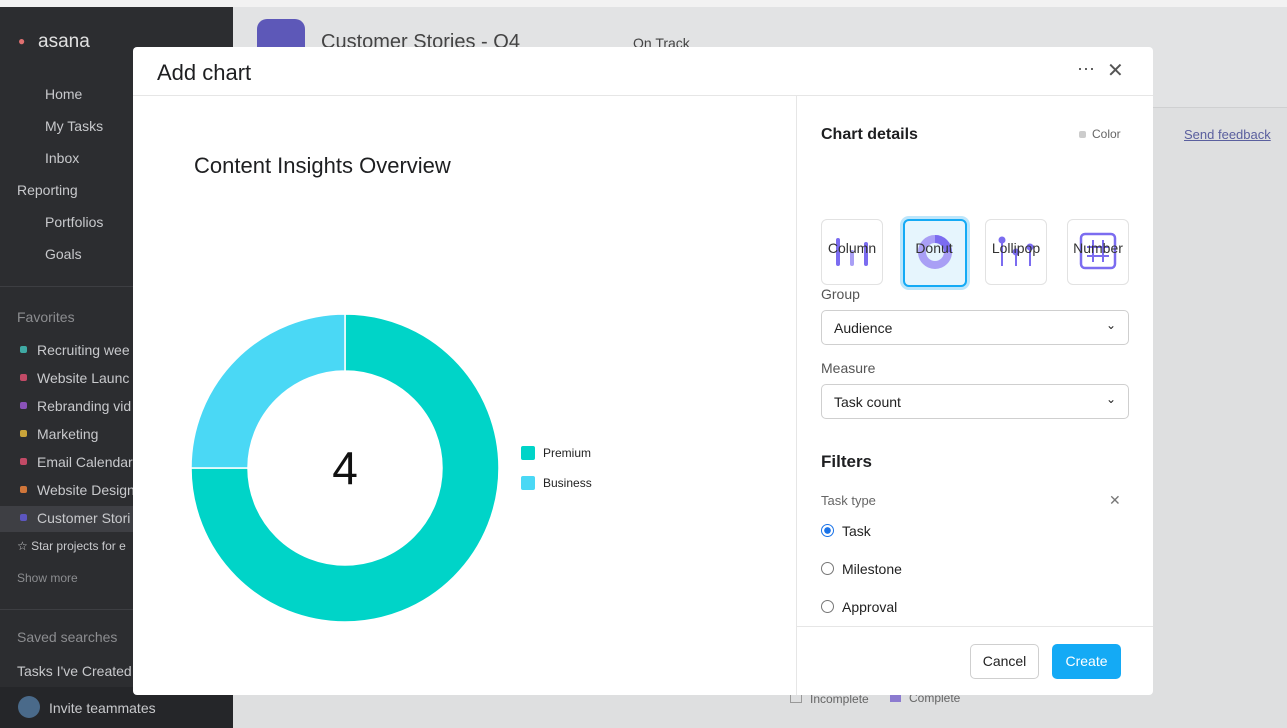 The height and width of the screenshot is (728, 1287). What do you see at coordinates (839, 699) in the screenshot?
I see `legend-text: Incomplete` at bounding box center [839, 699].